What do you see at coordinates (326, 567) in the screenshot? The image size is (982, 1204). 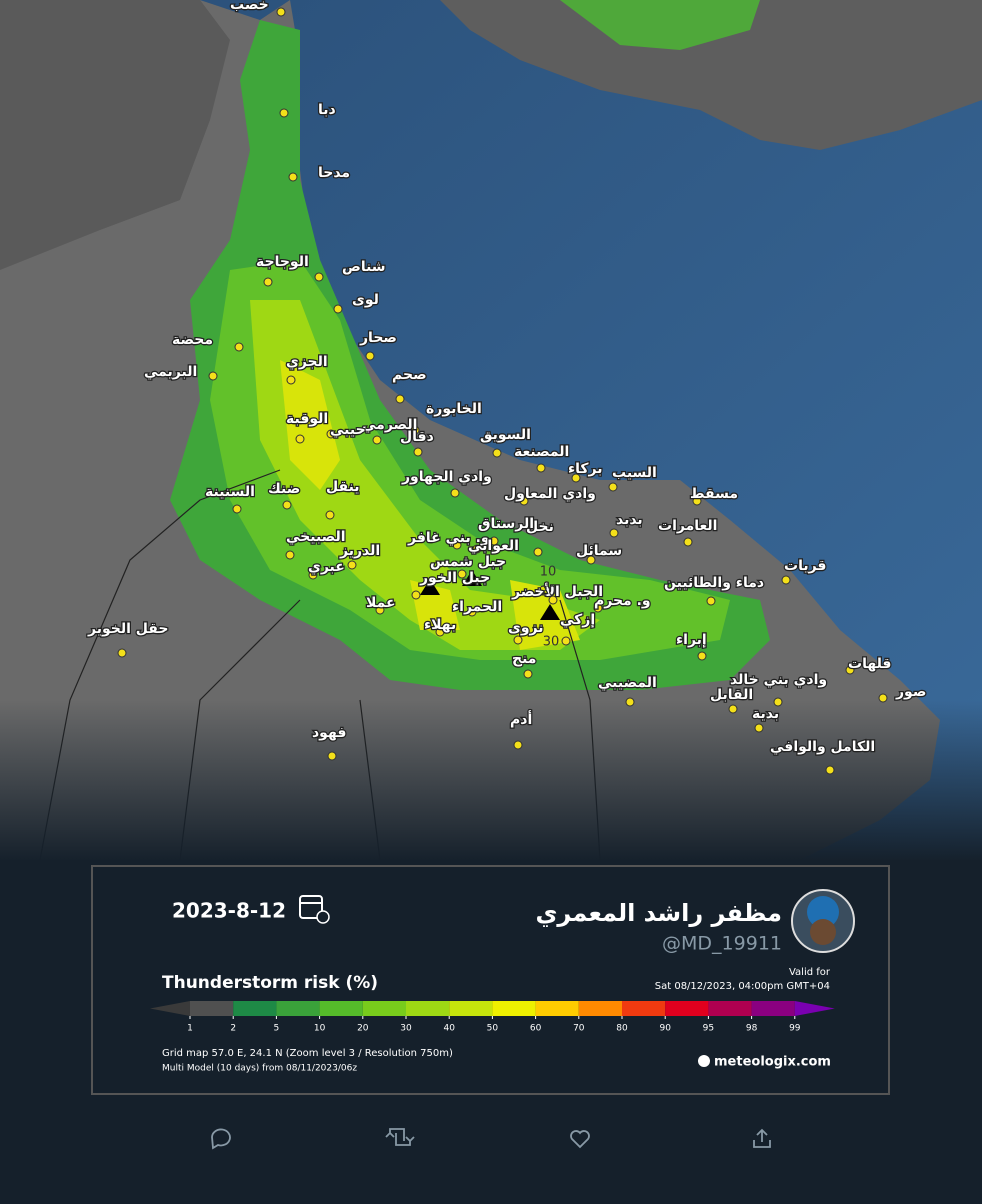 I see `place-label: عبري` at bounding box center [326, 567].